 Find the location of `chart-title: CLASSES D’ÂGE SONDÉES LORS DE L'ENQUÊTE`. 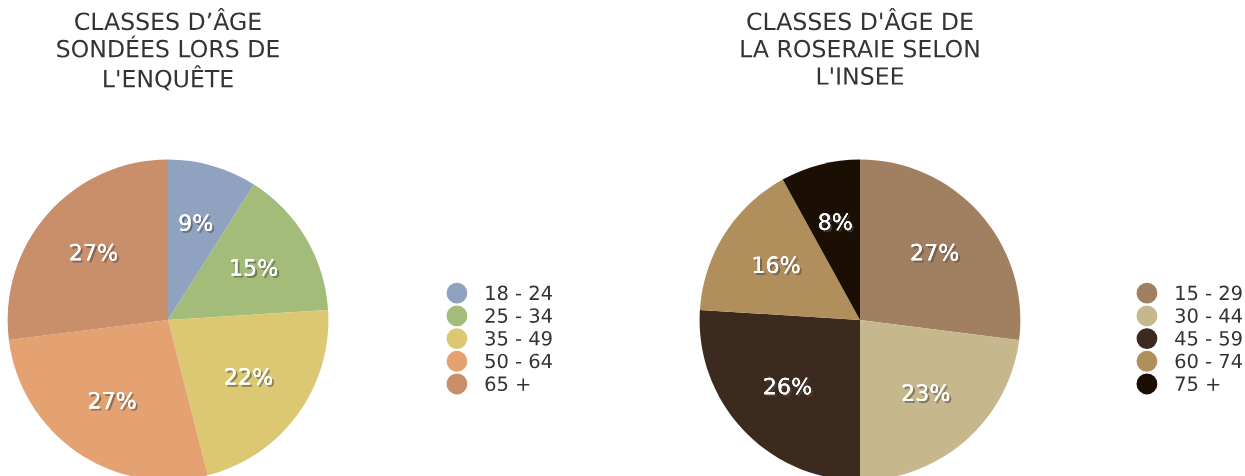

chart-title: CLASSES D’ÂGE SONDÉES LORS DE L'ENQUÊTE is located at coordinates (168, 49).